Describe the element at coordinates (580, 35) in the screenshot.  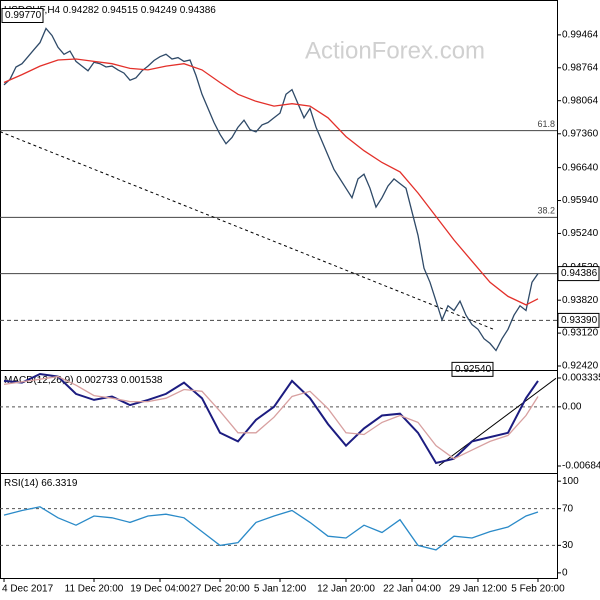
I see `y-tick-label: 0.99464` at that location.